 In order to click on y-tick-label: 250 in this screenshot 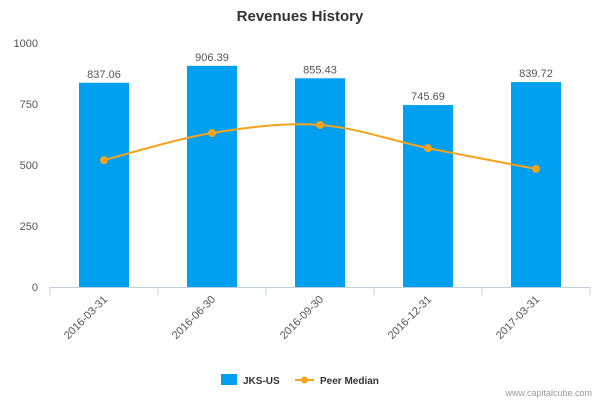, I will do `click(29, 227)`.